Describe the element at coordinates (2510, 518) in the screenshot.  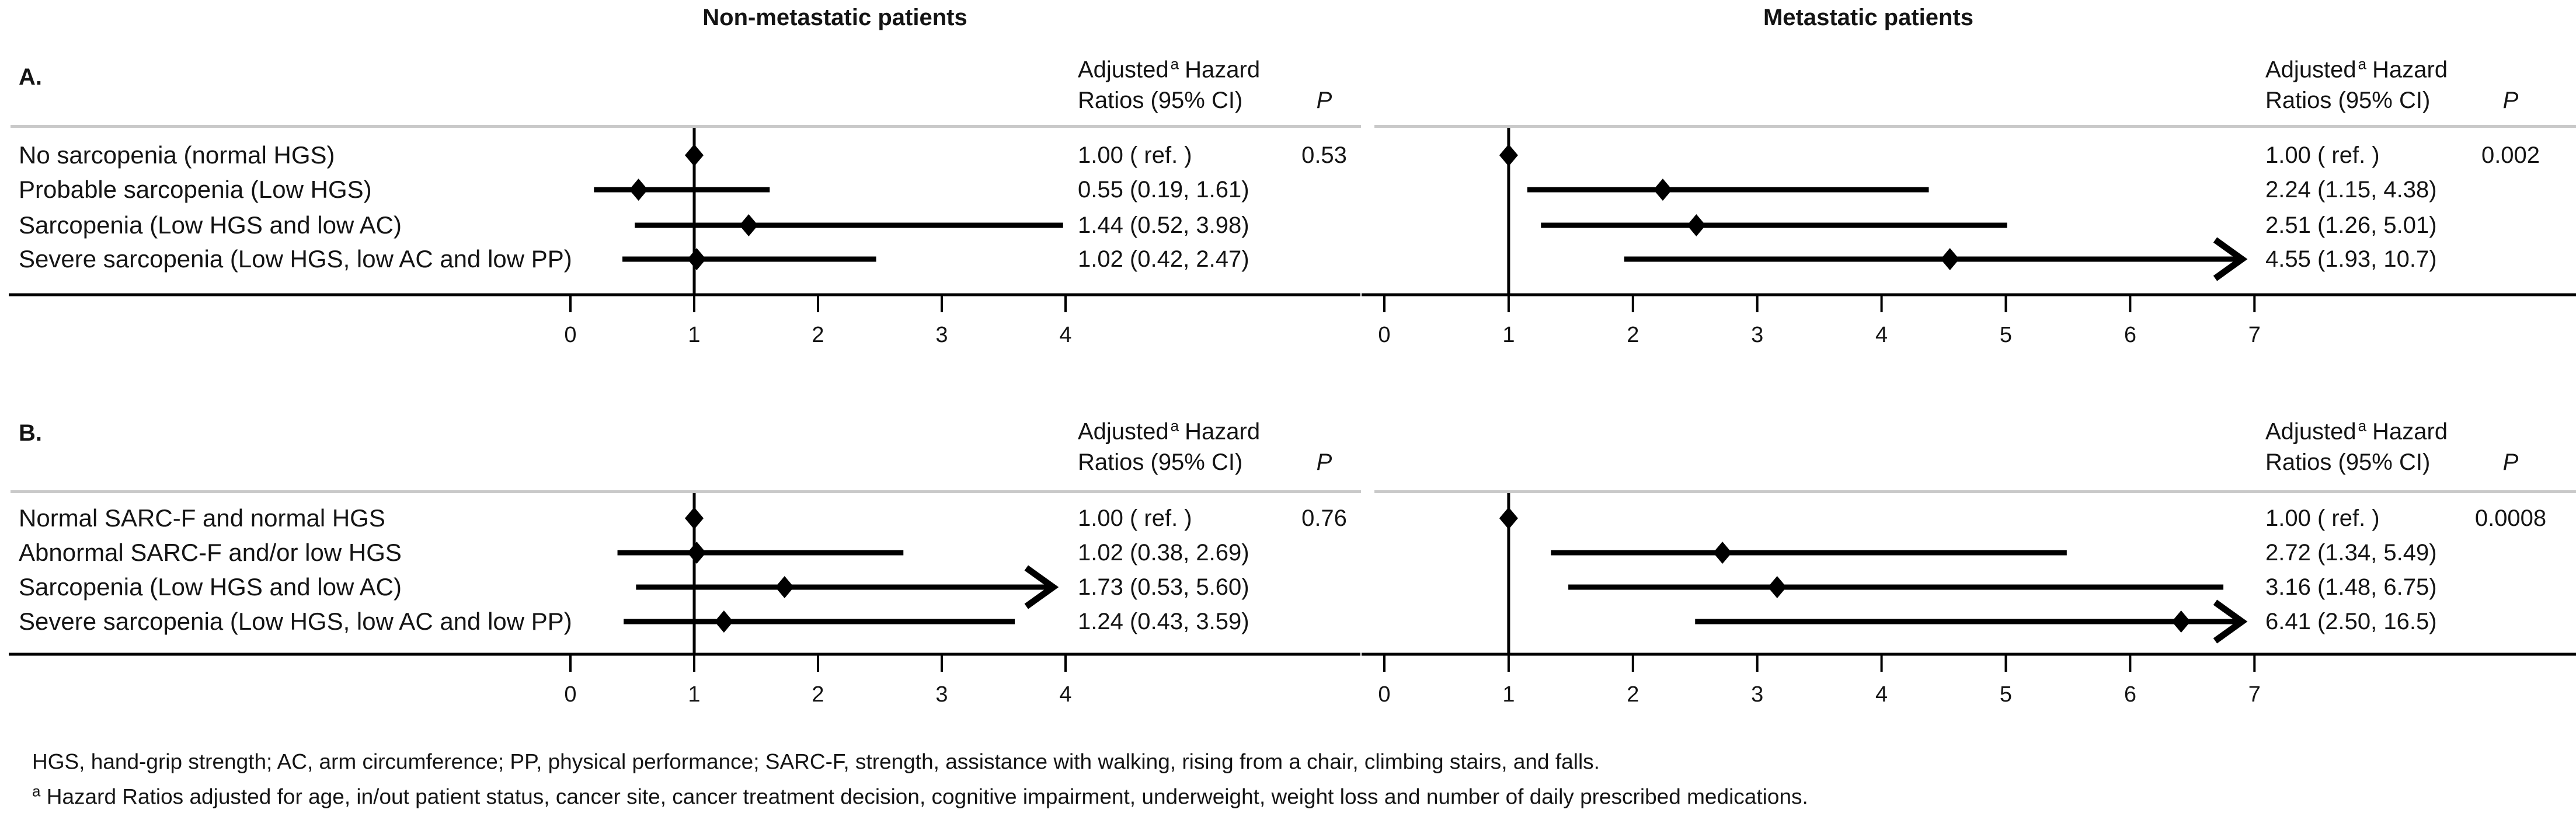
I see `p-value: 0.0008` at that location.